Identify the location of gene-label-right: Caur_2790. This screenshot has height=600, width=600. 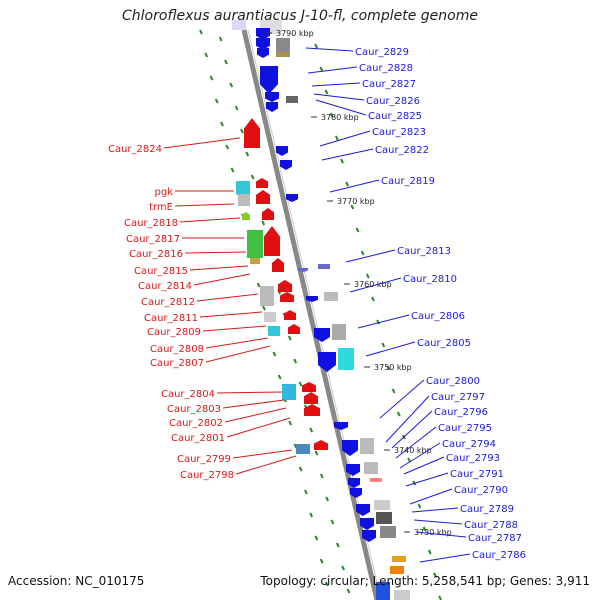
(481, 490).